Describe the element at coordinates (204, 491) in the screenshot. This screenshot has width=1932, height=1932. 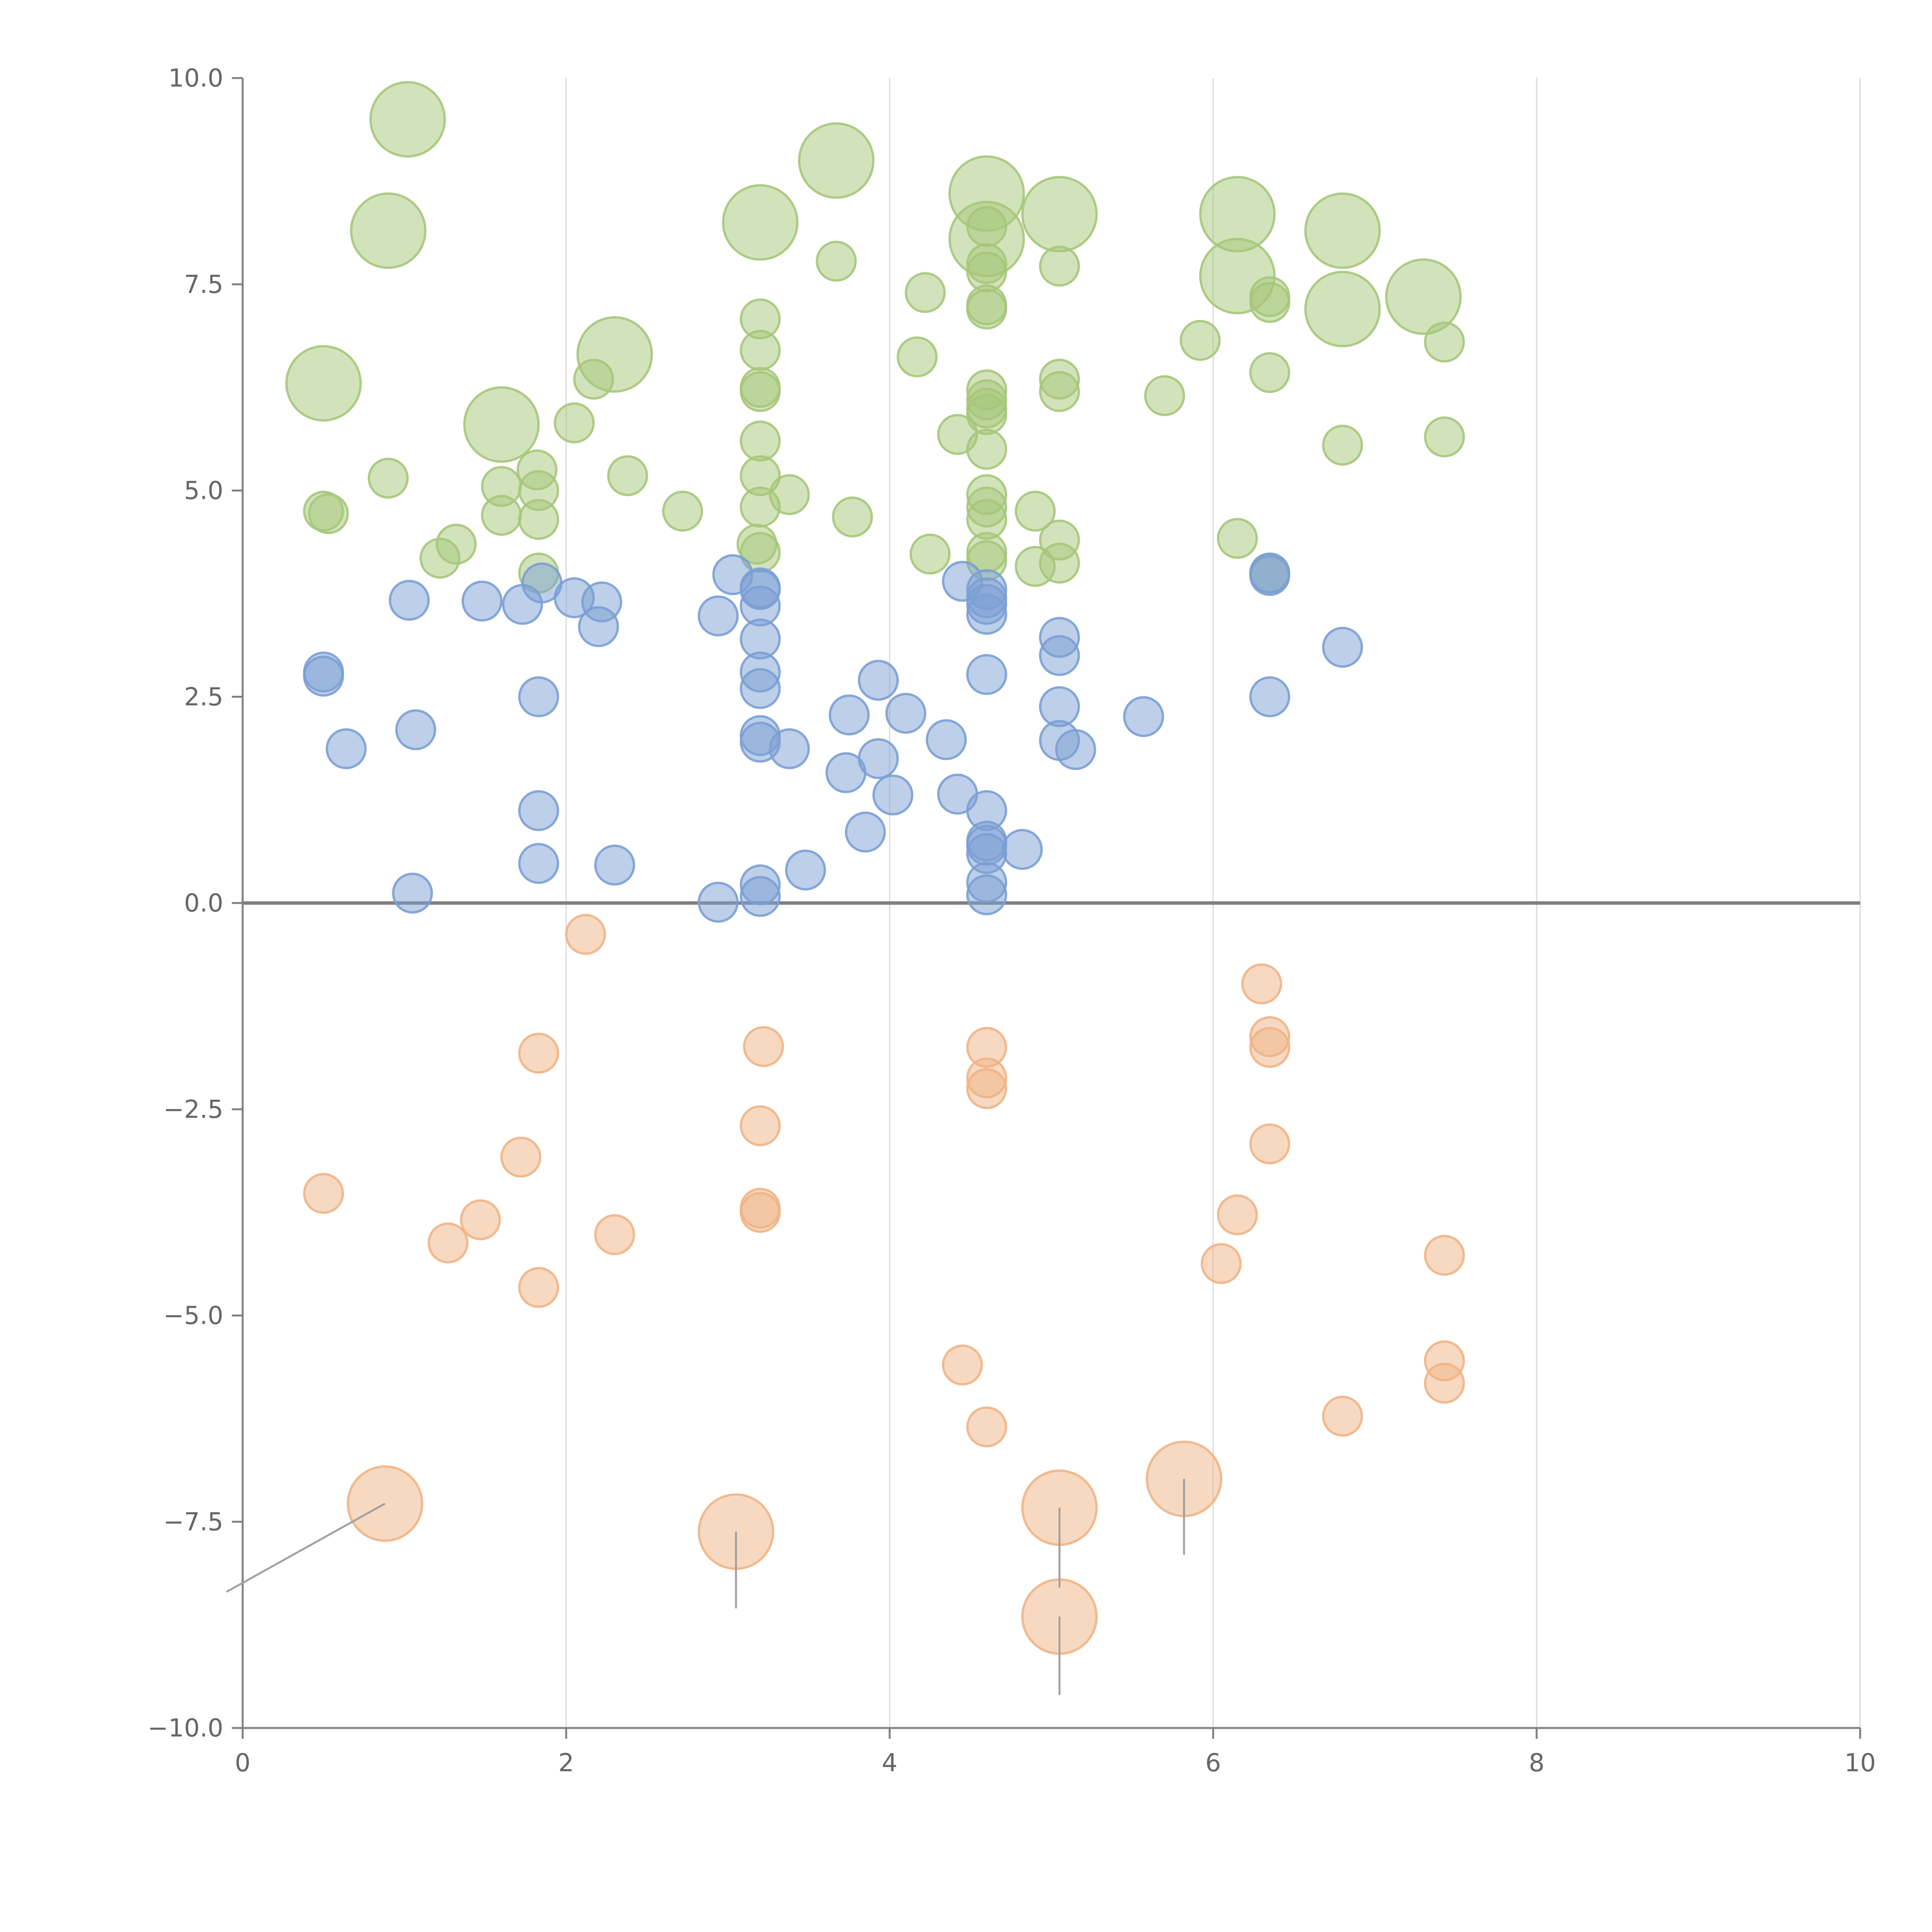
I see `y-tick-label: 5.0` at that location.